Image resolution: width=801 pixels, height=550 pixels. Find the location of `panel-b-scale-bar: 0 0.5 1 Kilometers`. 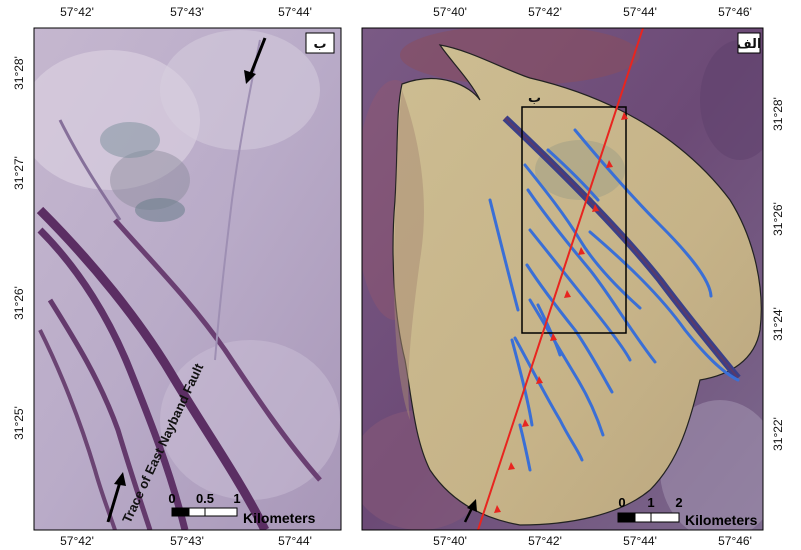

panel-b-scale-bar: 0 0.5 1 Kilometers is located at coordinates (241, 508).